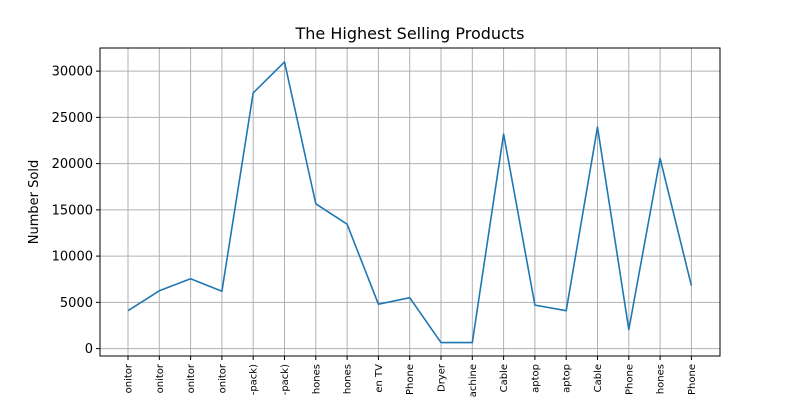 The width and height of the screenshot is (800, 400). Describe the element at coordinates (72, 72) in the screenshot. I see `y-tick-label: 30000` at that location.